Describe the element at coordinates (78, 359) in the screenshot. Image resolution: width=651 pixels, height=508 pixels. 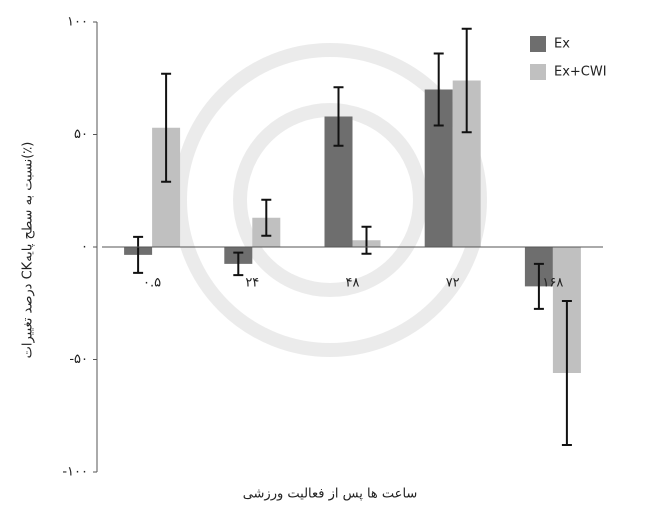
I see `y-tick-label: -۵۰` at that location.